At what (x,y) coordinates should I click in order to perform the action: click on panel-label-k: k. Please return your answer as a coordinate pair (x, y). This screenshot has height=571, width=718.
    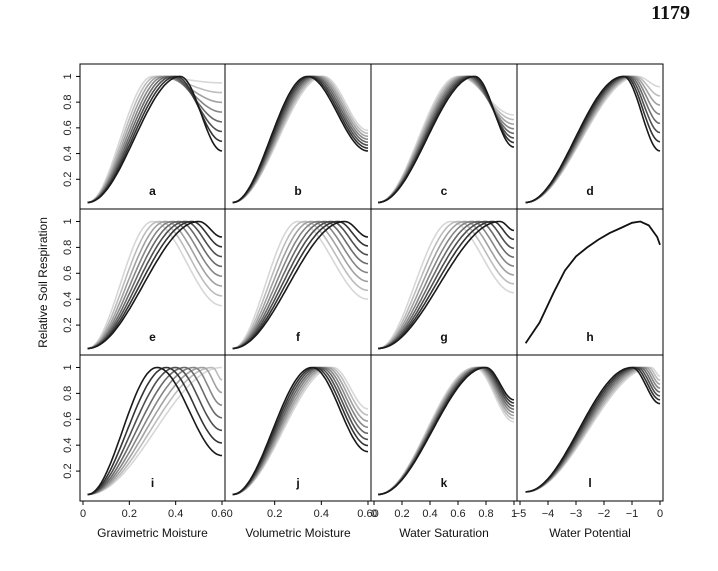
    Looking at the image, I should click on (444, 483).